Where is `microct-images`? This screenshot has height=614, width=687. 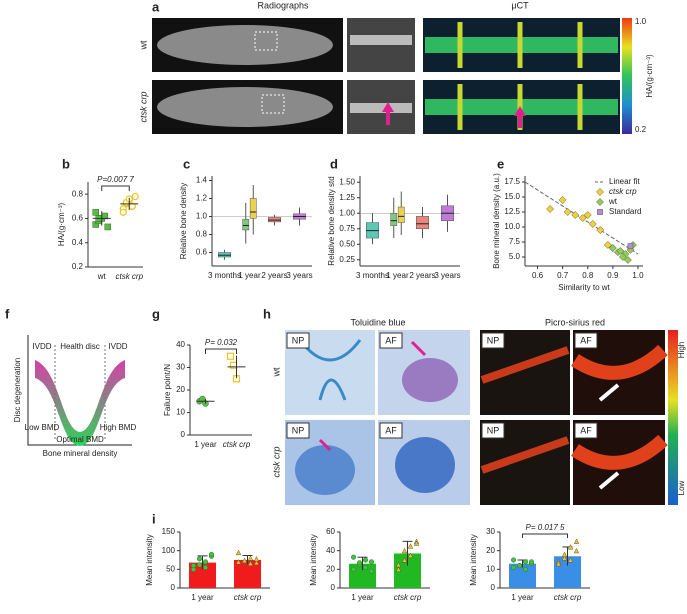 microct-images is located at coordinates (527, 76).